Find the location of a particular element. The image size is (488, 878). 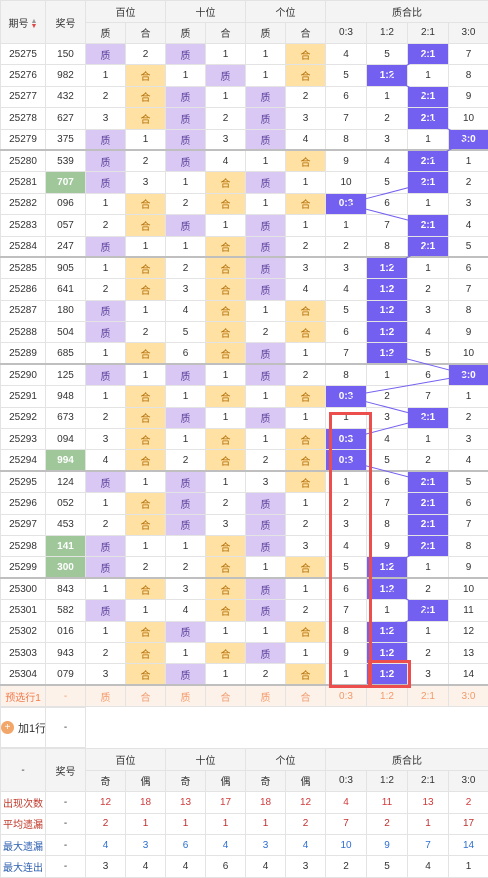

add-row-button: + 加1行 is located at coordinates (23, 728).